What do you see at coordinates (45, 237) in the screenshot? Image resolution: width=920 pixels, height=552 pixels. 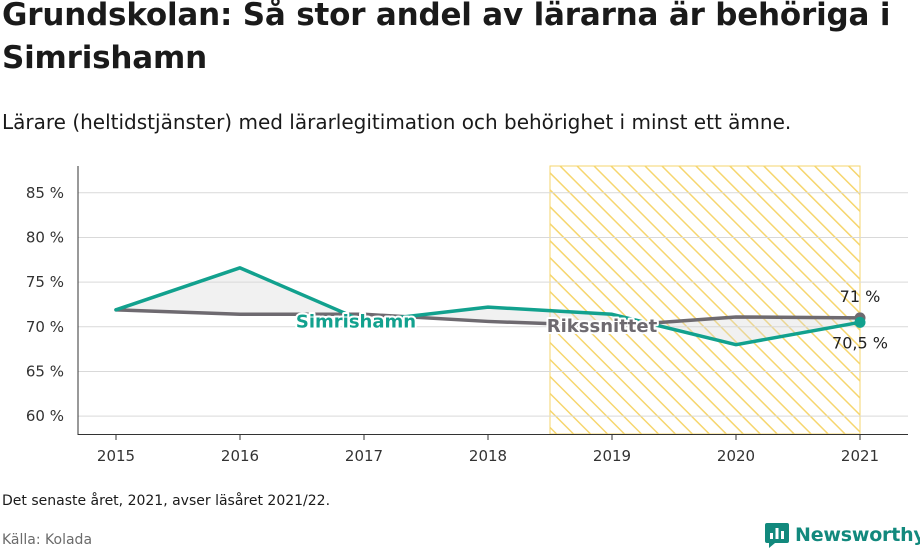 I see `y-tick-label: 80 %` at bounding box center [45, 237].